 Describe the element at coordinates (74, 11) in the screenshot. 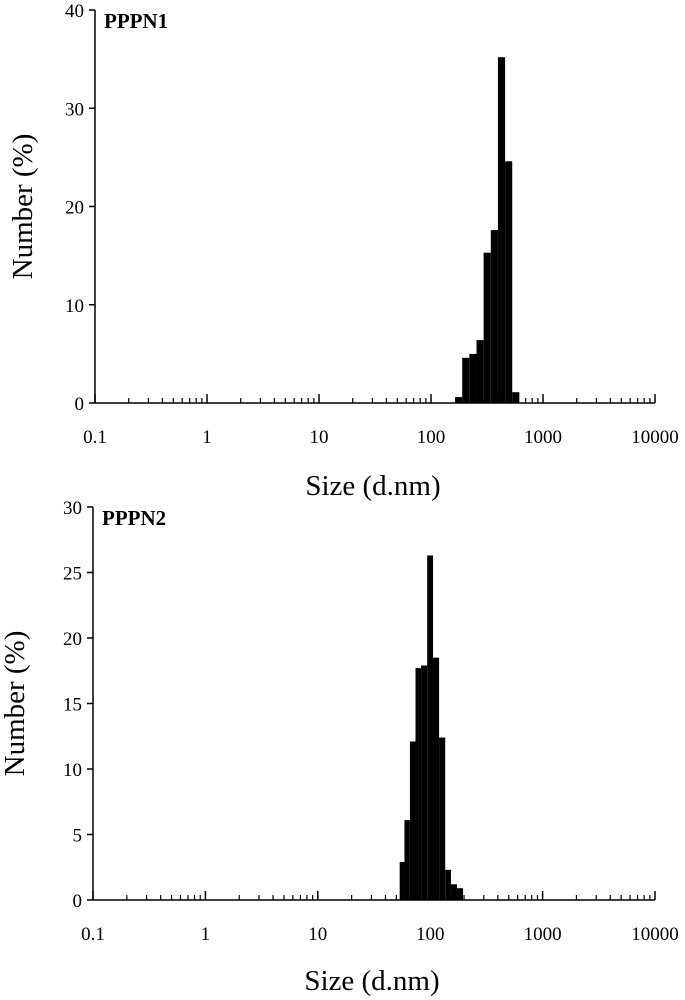

I see `y-tick-label: 40` at that location.